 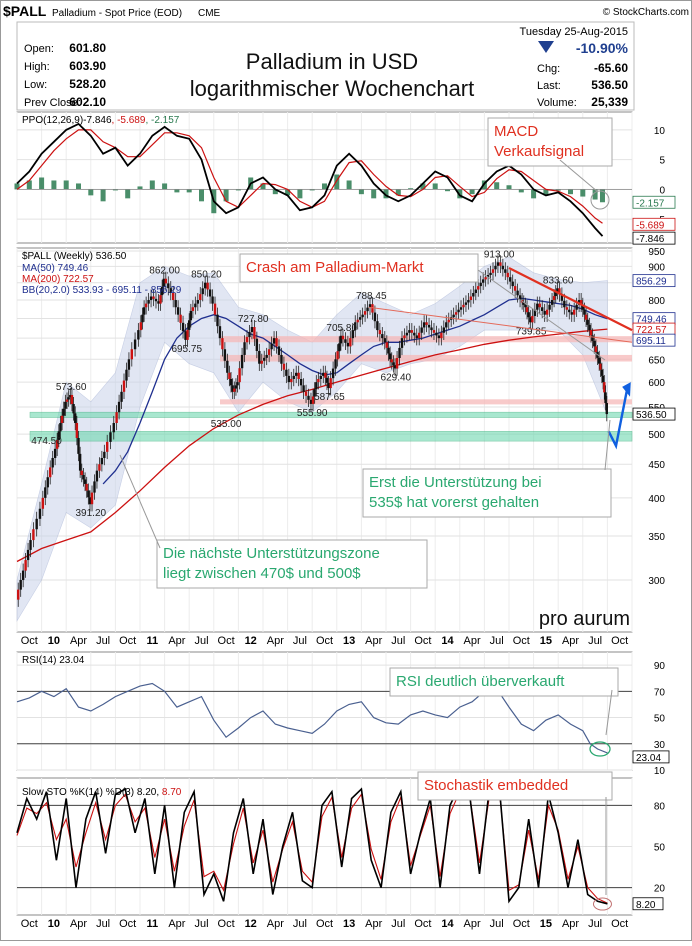 What do you see at coordinates (656, 435) in the screenshot?
I see `price-y-tick: 500` at bounding box center [656, 435].